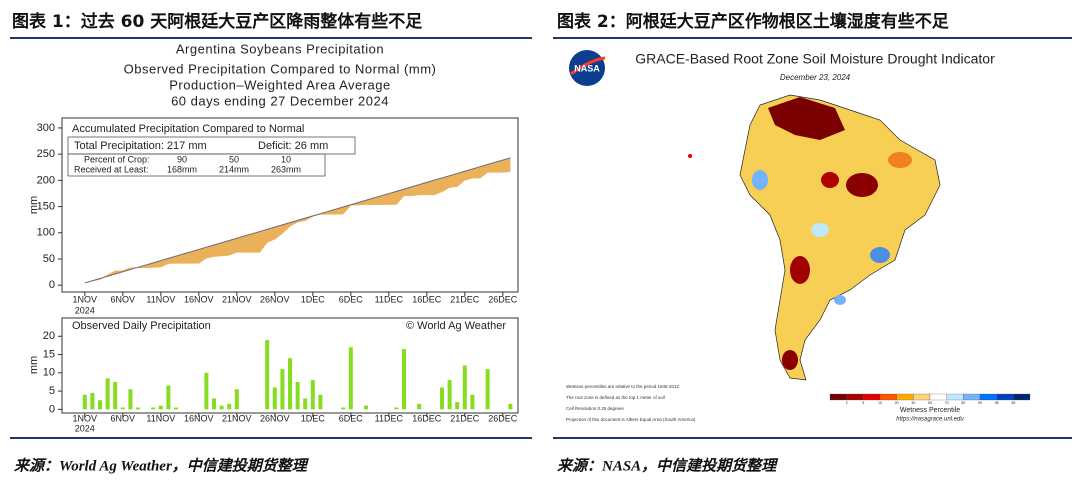 Image resolution: width=1080 pixels, height=493 pixels. I want to click on y-tick-label: 250, so click(46, 154).